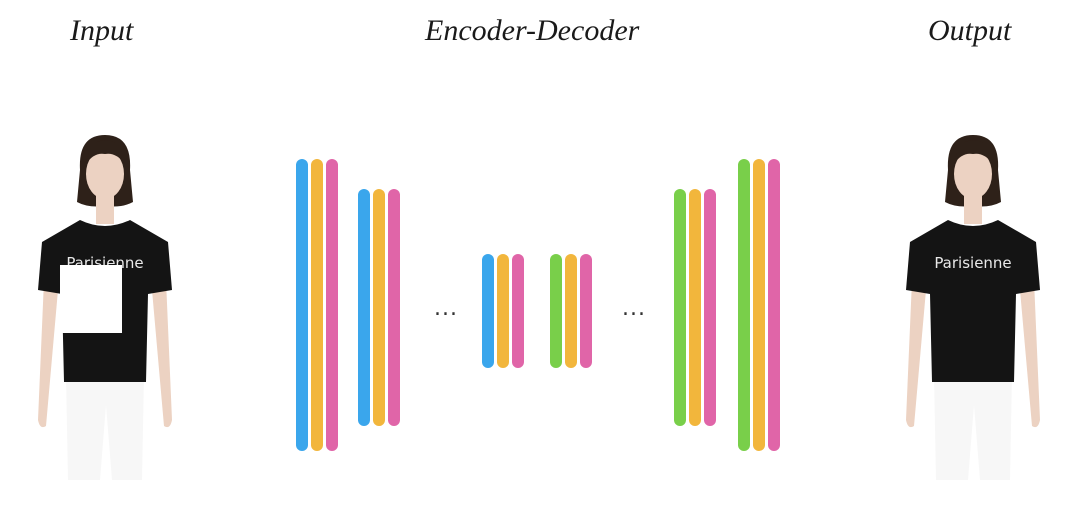 Image resolution: width=1082 pixels, height=530 pixels. I want to click on output-person-illustration: Parisienne, so click(973, 307).